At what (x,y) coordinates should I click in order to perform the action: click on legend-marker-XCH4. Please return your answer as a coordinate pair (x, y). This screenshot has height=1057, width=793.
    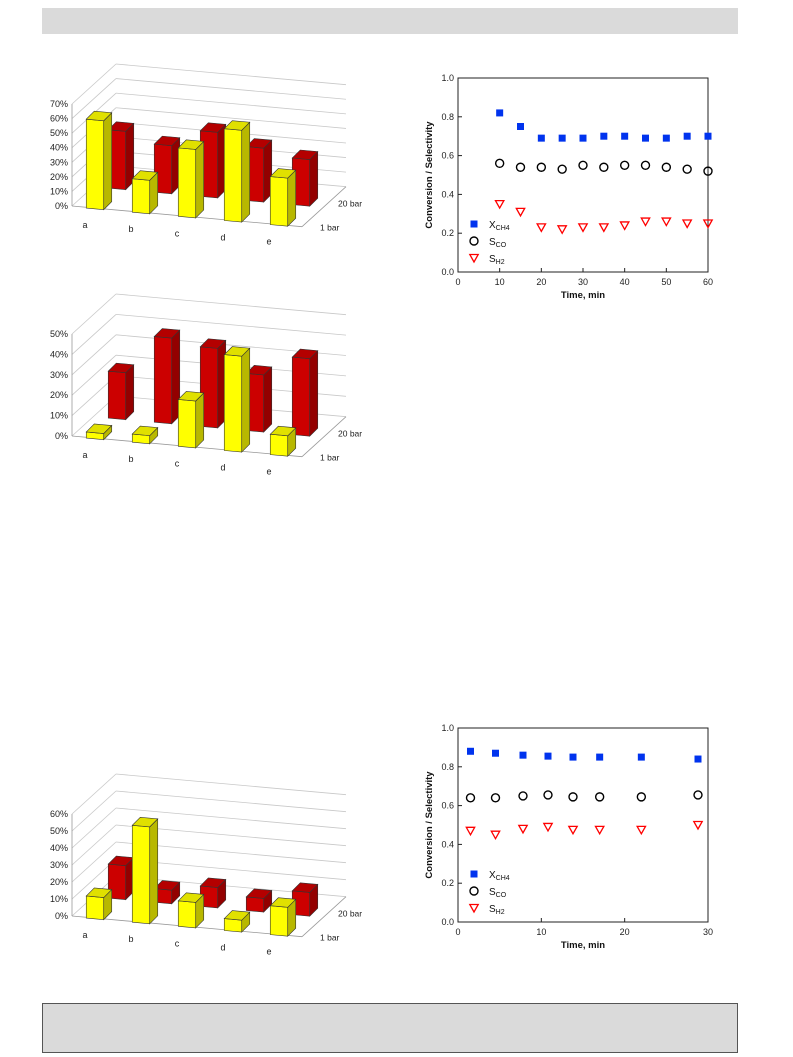
    Looking at the image, I should click on (474, 224).